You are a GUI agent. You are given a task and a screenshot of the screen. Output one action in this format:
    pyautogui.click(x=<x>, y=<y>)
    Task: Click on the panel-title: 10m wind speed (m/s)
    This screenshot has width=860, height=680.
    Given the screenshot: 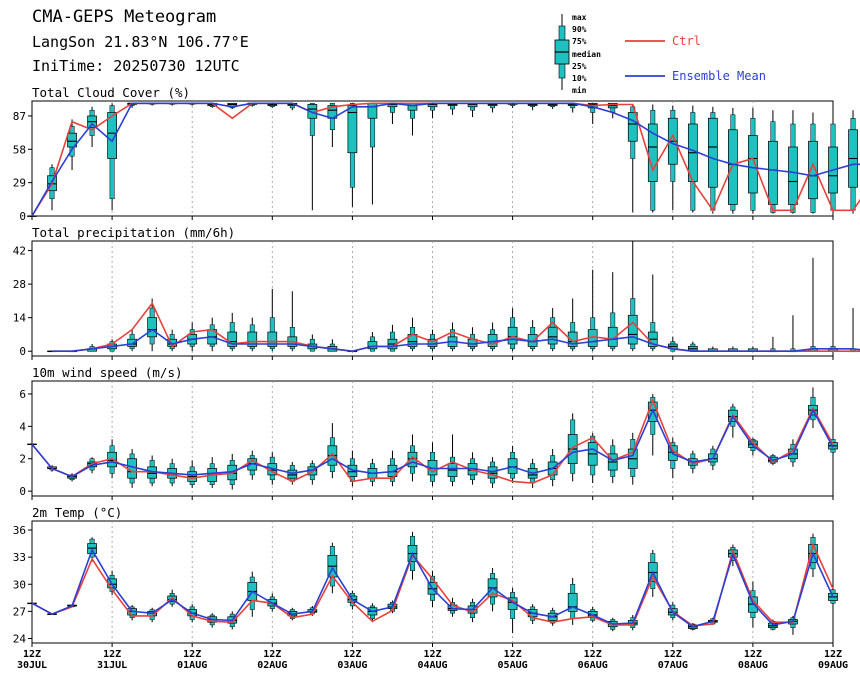 What is the action you would take?
    pyautogui.click(x=107, y=372)
    